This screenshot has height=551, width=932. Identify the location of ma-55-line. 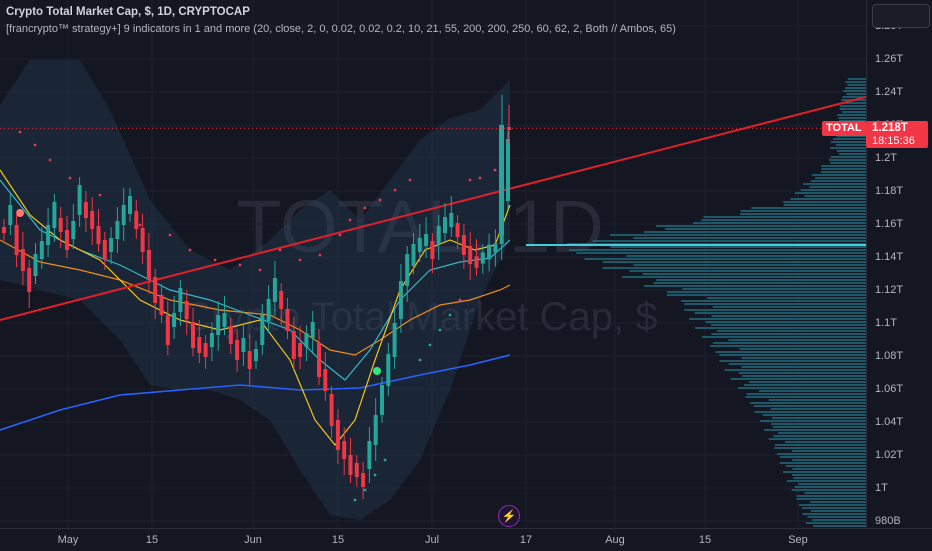
(255, 297).